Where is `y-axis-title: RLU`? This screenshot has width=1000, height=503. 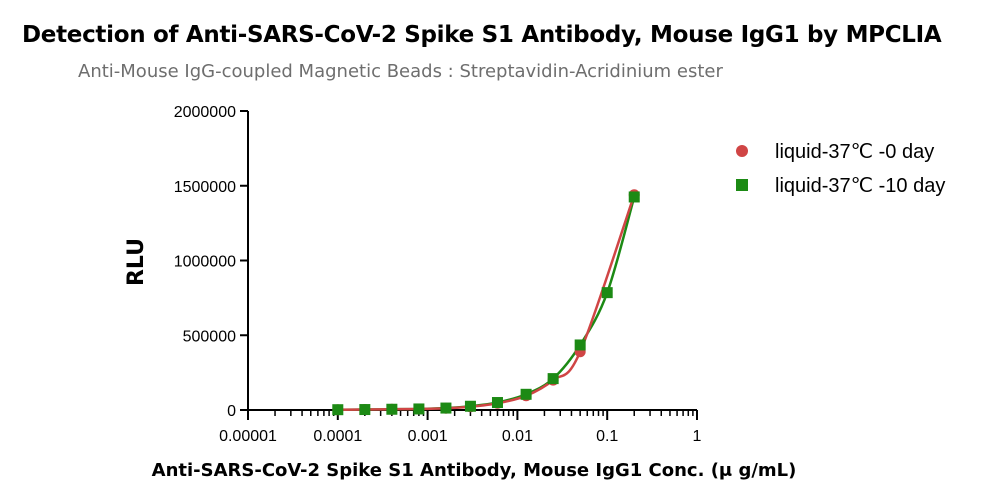 y-axis-title: RLU is located at coordinates (136, 262).